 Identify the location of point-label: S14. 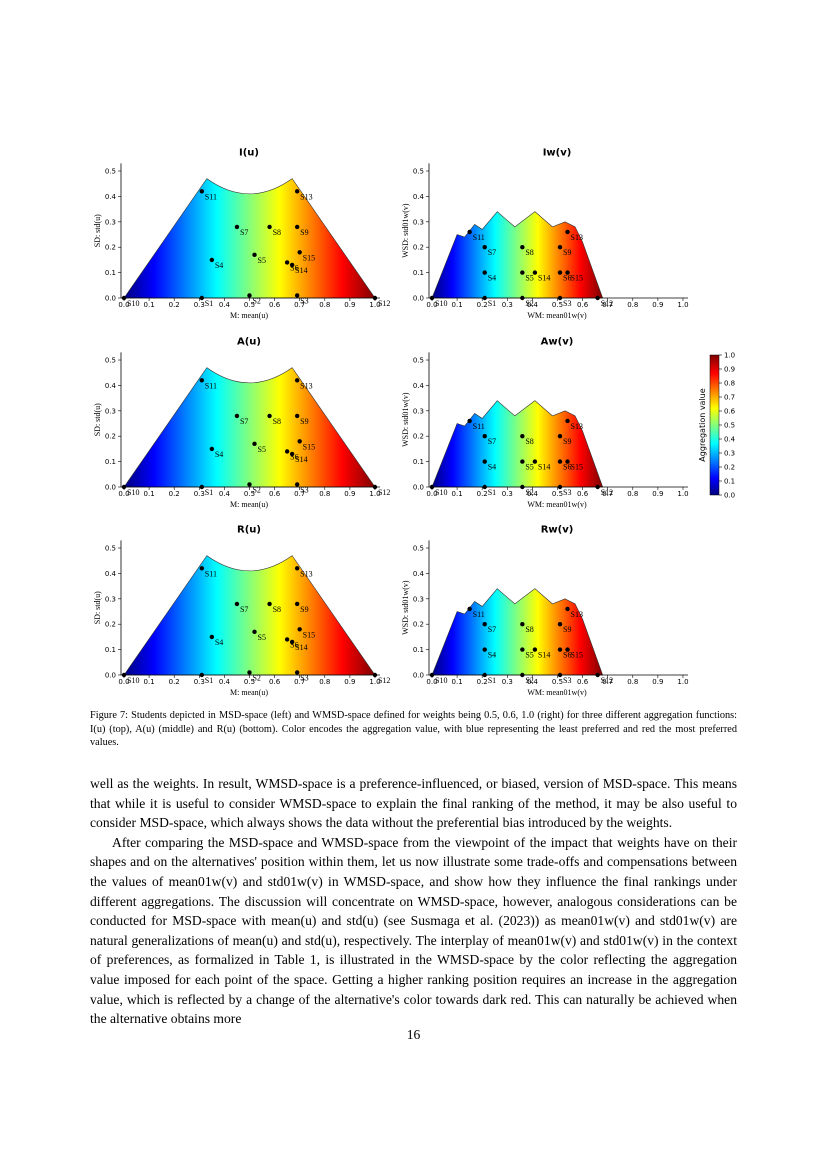
(301, 647).